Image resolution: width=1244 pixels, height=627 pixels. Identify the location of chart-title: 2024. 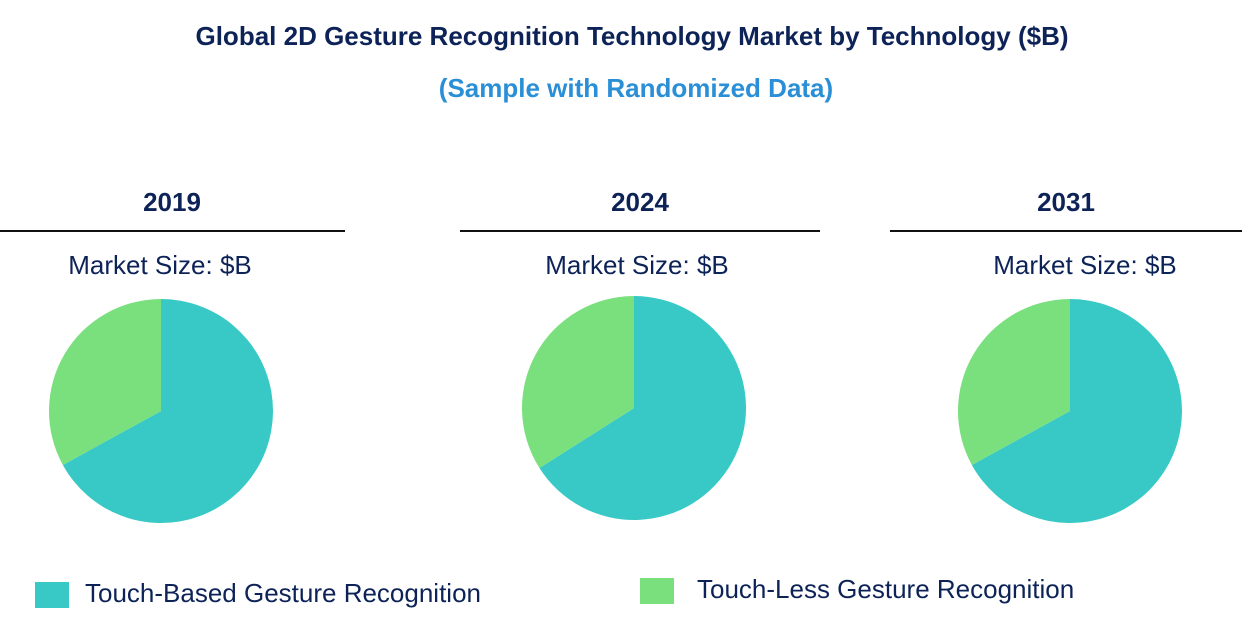
(640, 202).